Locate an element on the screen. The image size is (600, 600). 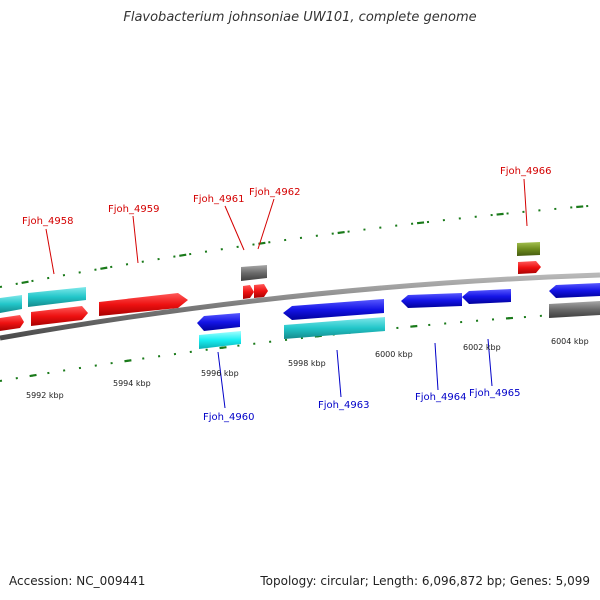
forward-major-ticks is located at coordinates (300, 246).